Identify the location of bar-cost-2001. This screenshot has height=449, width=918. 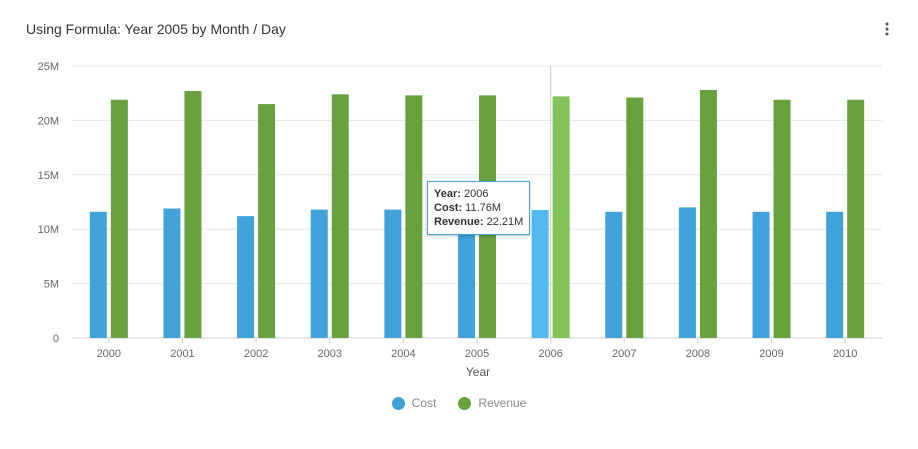
(172, 273).